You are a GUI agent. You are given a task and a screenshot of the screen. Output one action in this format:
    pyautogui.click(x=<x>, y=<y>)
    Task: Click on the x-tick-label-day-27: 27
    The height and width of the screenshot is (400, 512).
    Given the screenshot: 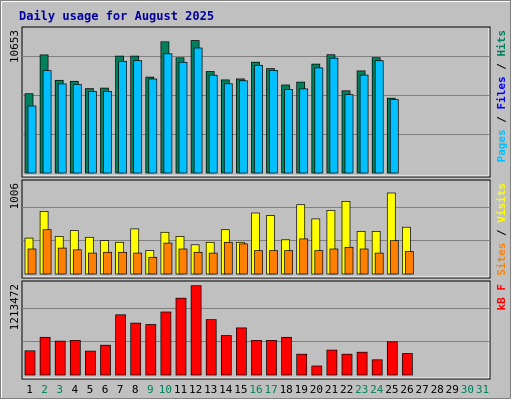 What is the action you would take?
    pyautogui.click(x=421, y=389)
    